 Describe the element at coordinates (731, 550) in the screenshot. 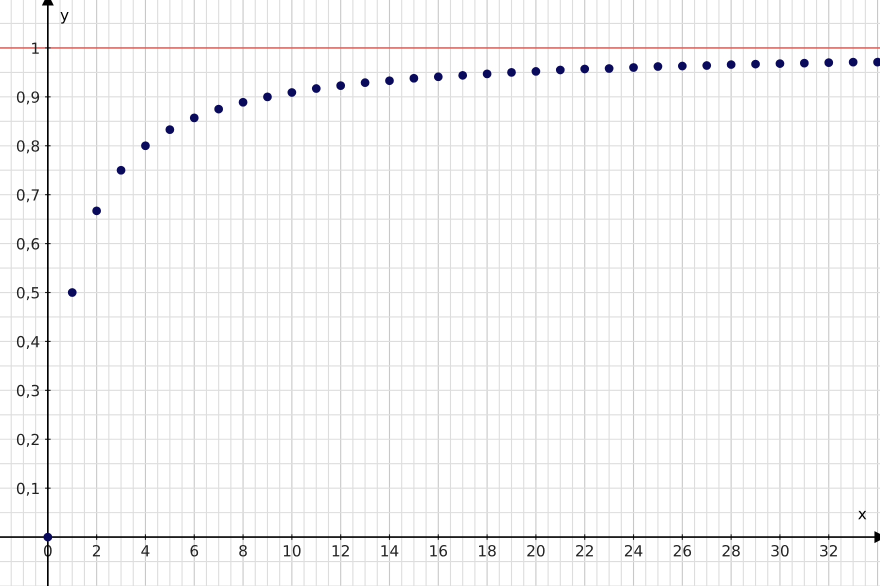

I see `x-tick-label: 28` at that location.